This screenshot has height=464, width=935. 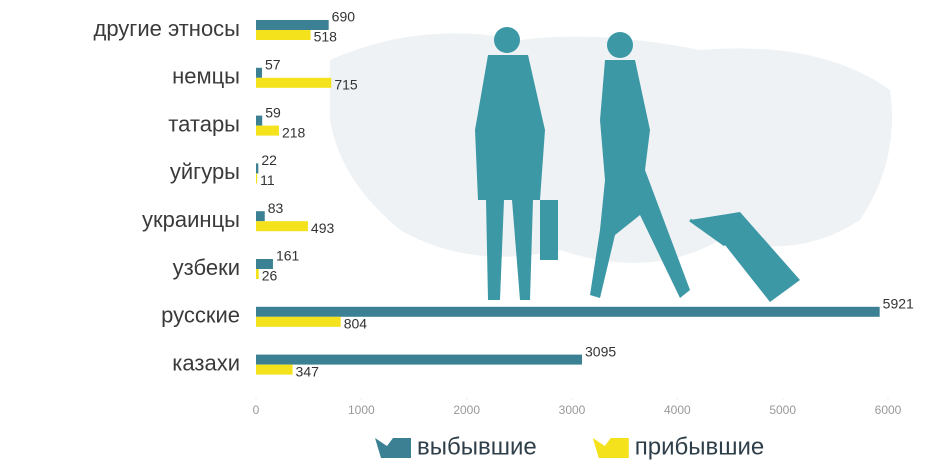 I want to click on category-label: украинцы, so click(x=191, y=219).